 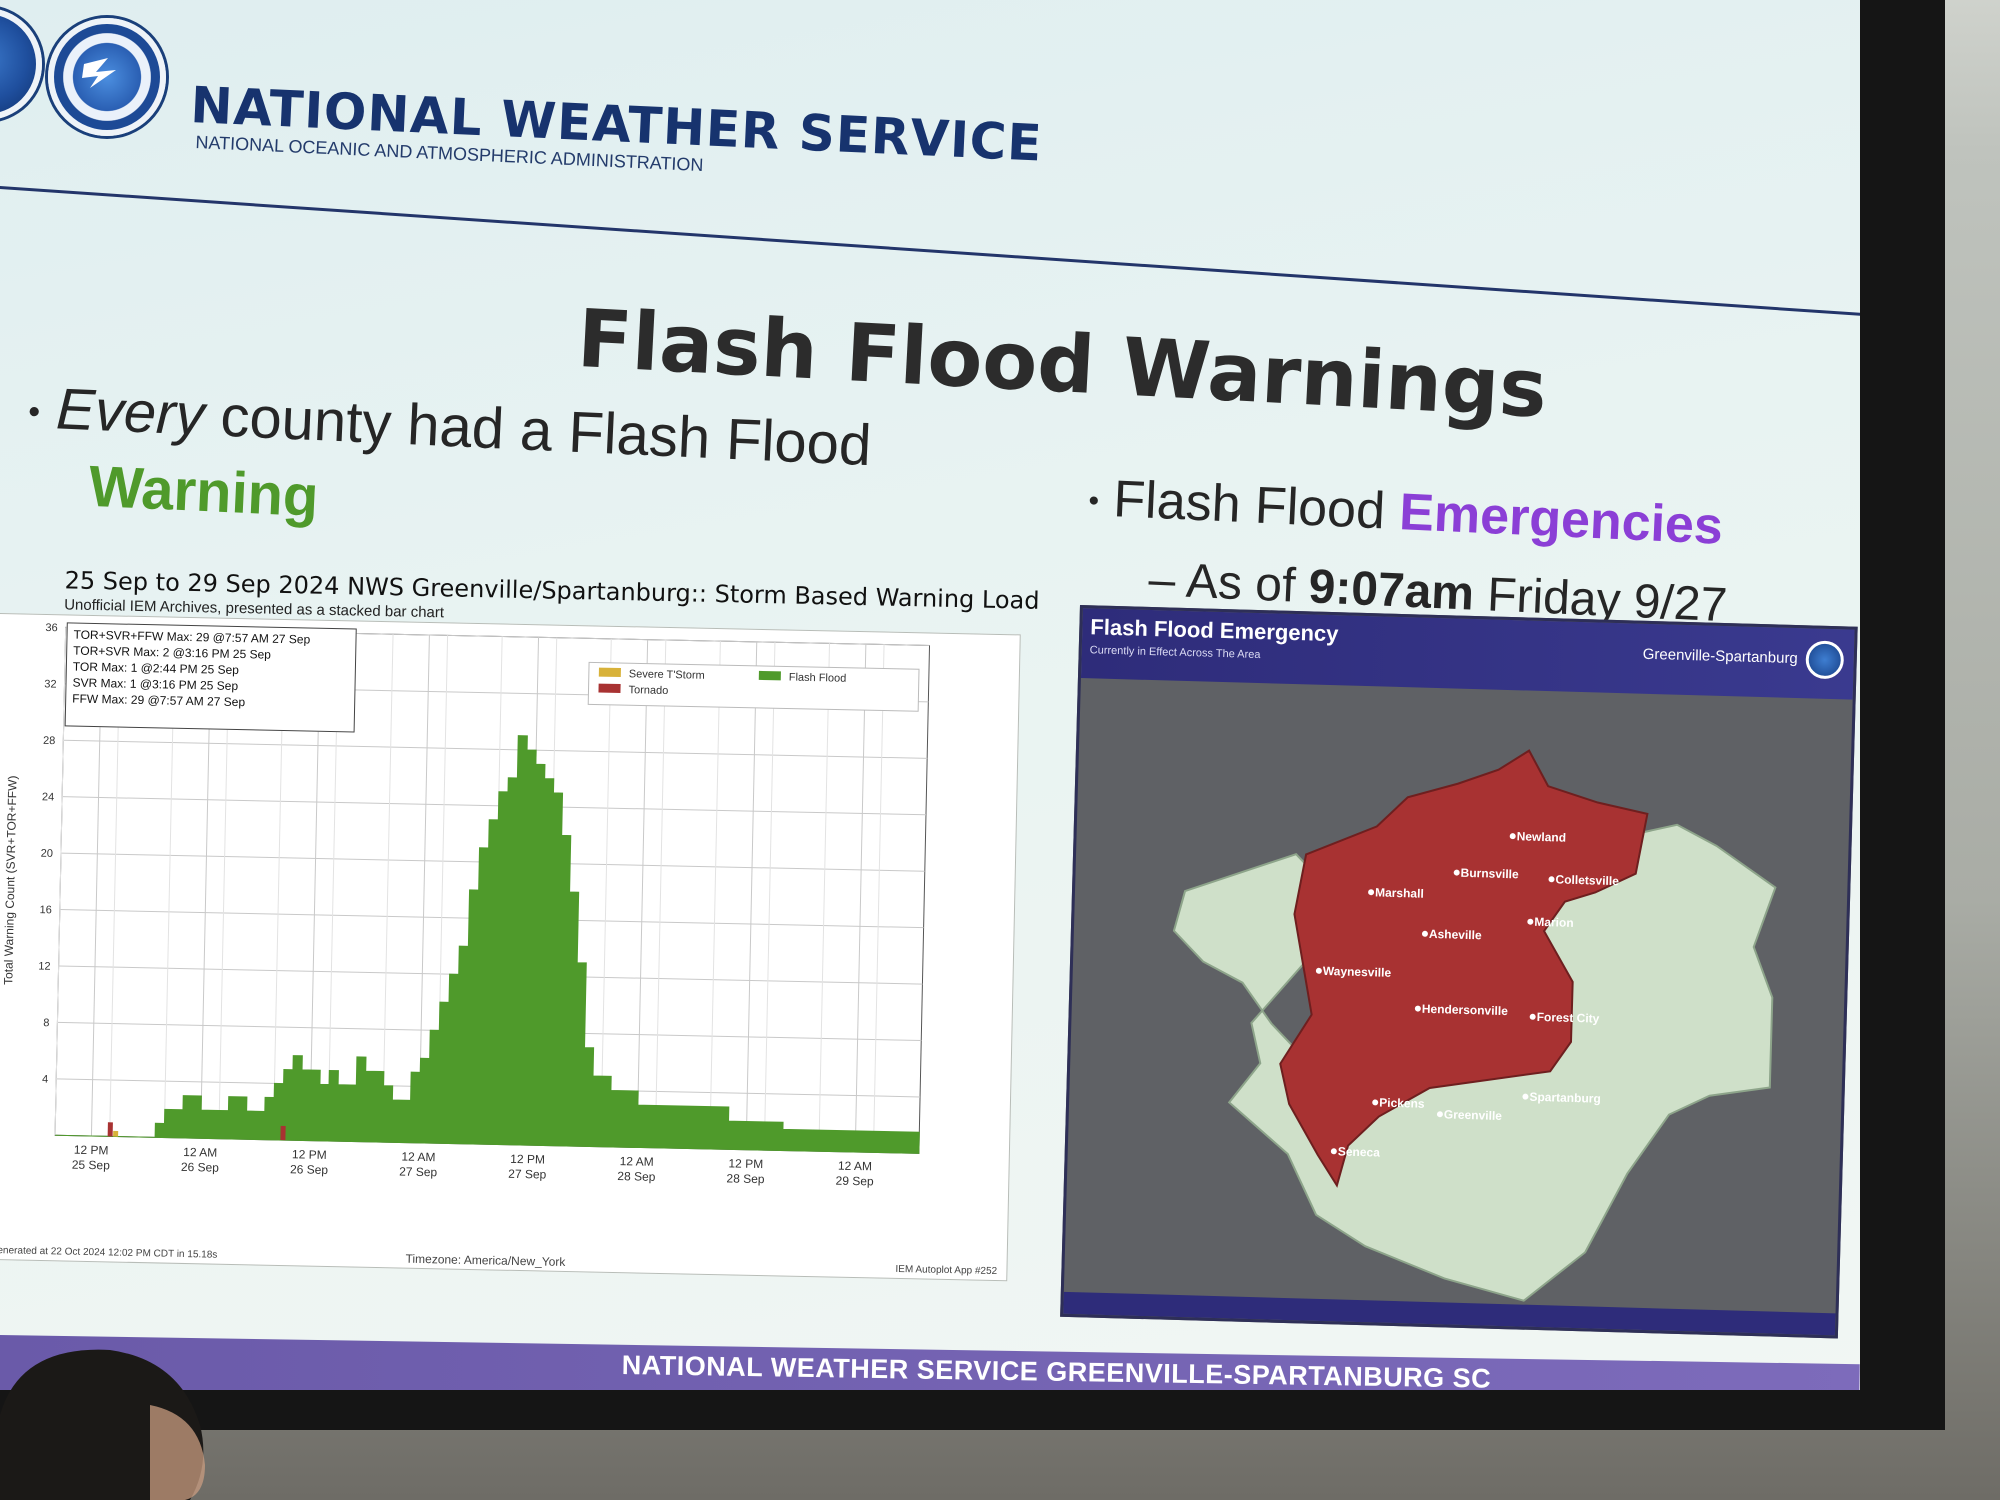 I want to click on legend-label: Tornado, so click(x=648, y=690).